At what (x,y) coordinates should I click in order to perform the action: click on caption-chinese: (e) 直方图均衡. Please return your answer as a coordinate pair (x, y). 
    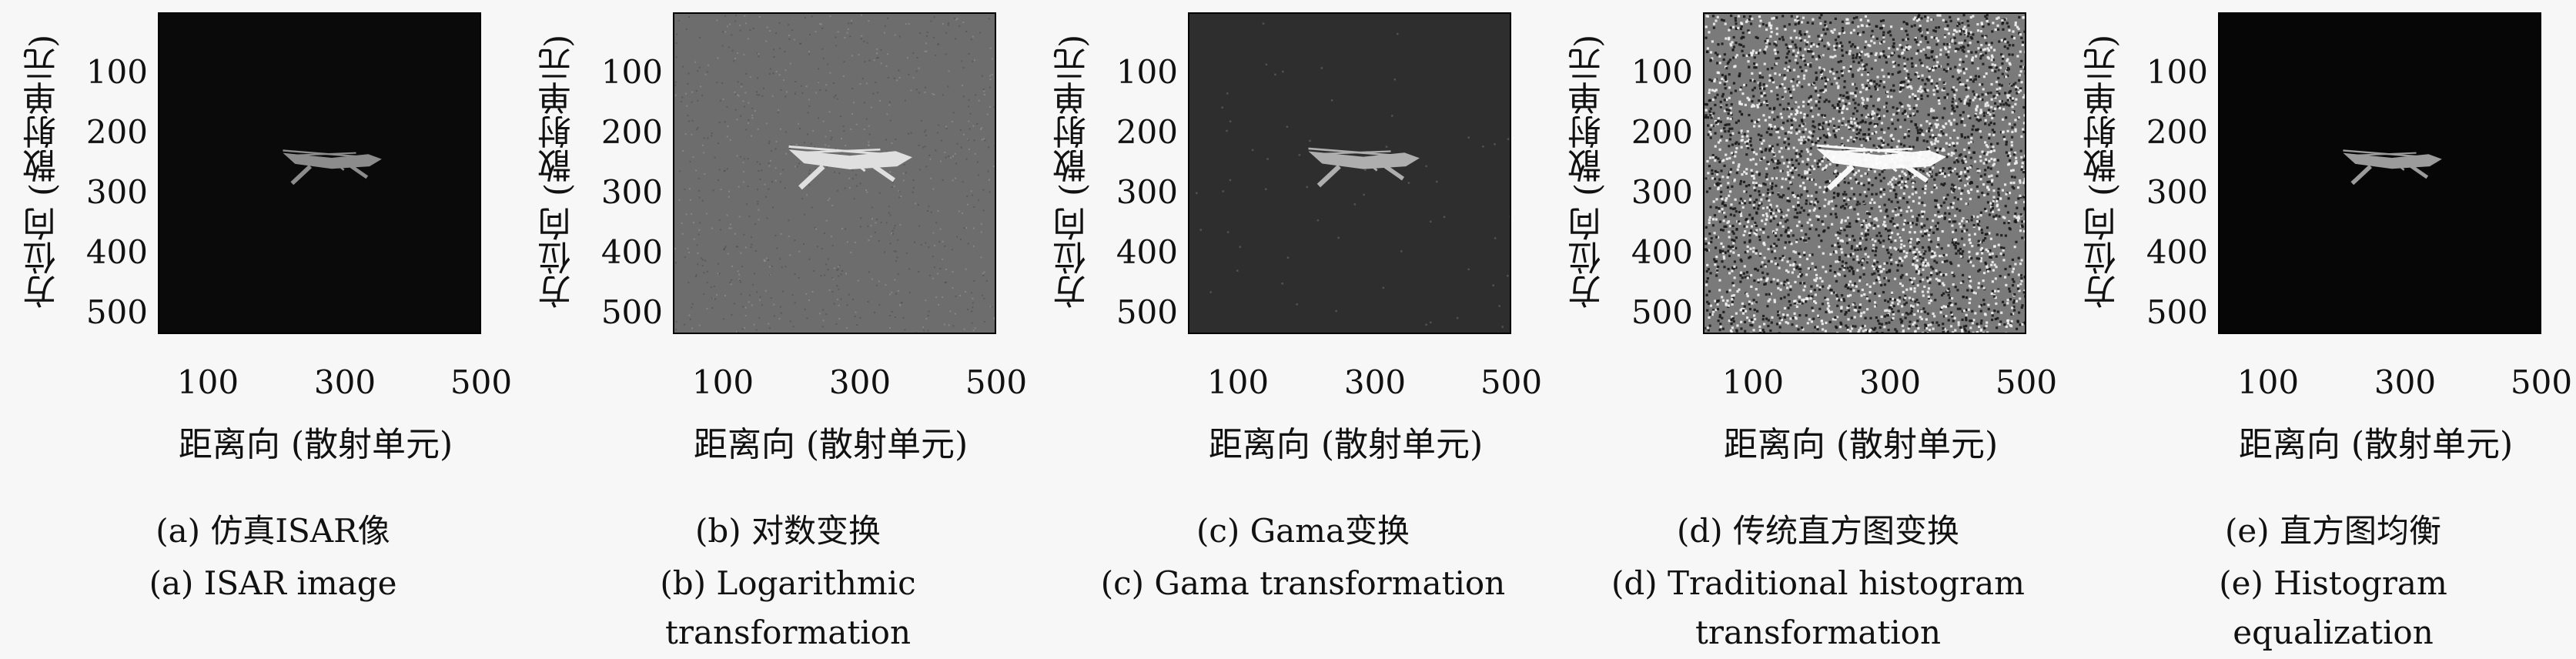
    Looking at the image, I should click on (2333, 531).